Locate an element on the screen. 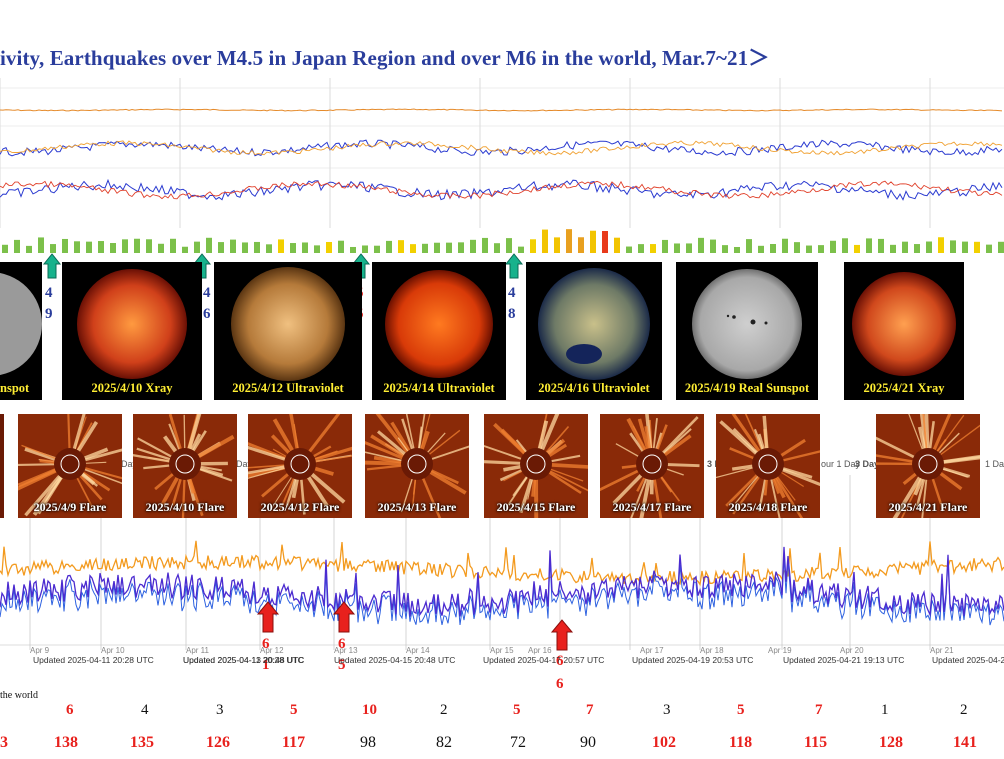 The height and width of the screenshot is (759, 1004). apr-label: Apr 14 is located at coordinates (418, 650).